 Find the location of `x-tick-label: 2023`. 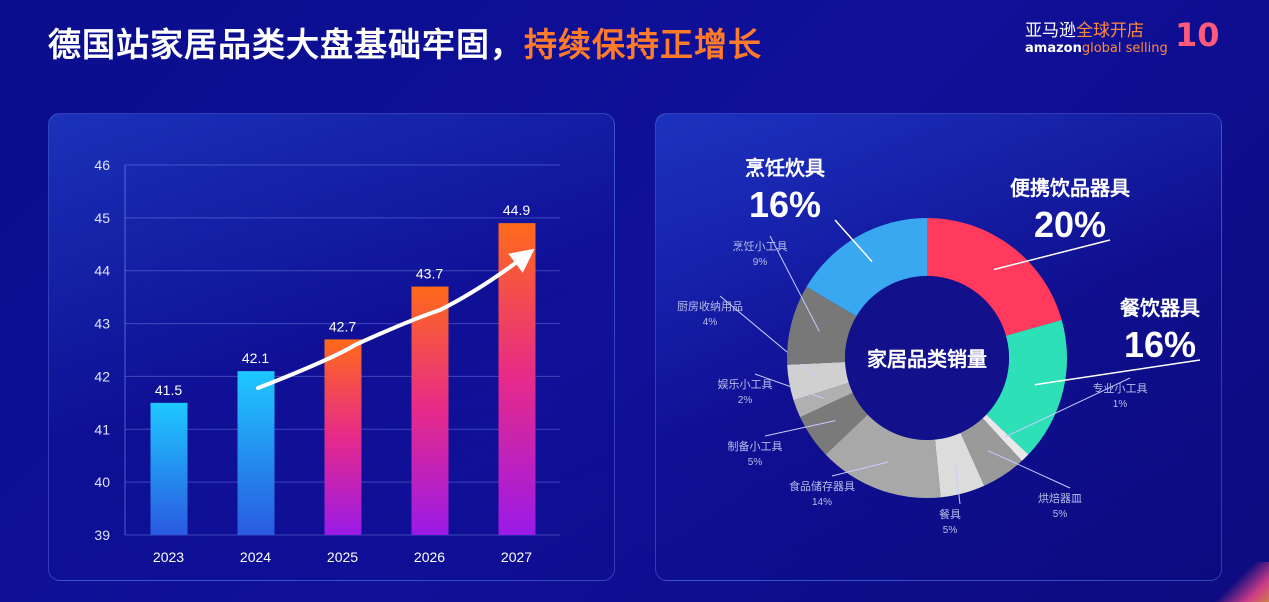

x-tick-label: 2023 is located at coordinates (168, 557).